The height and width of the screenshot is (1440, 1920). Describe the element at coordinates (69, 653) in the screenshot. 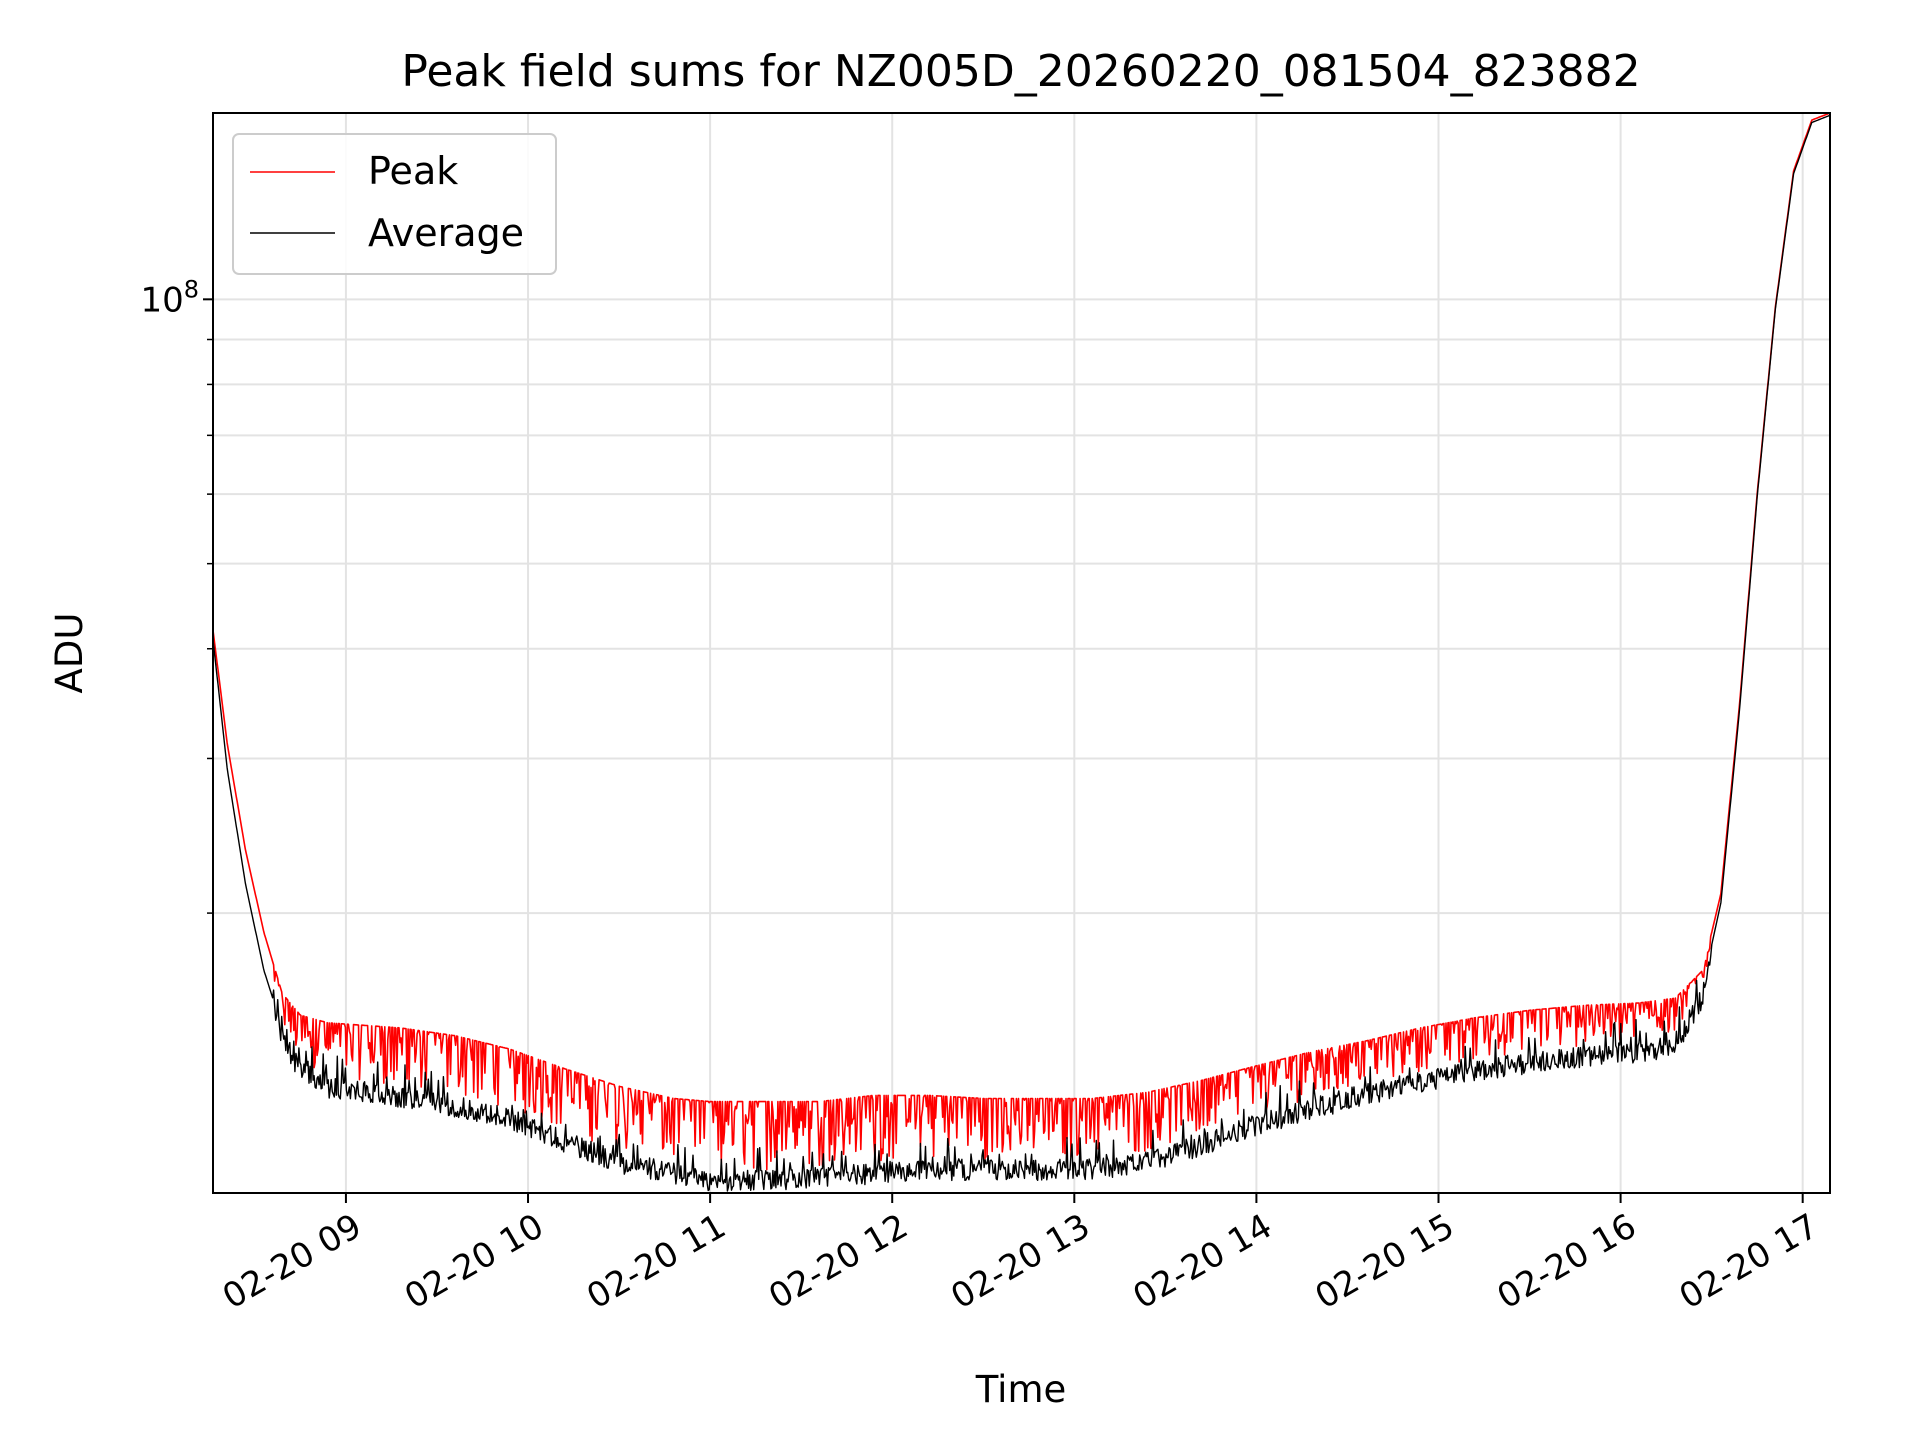

I see `y-axis-label: ADU` at that location.